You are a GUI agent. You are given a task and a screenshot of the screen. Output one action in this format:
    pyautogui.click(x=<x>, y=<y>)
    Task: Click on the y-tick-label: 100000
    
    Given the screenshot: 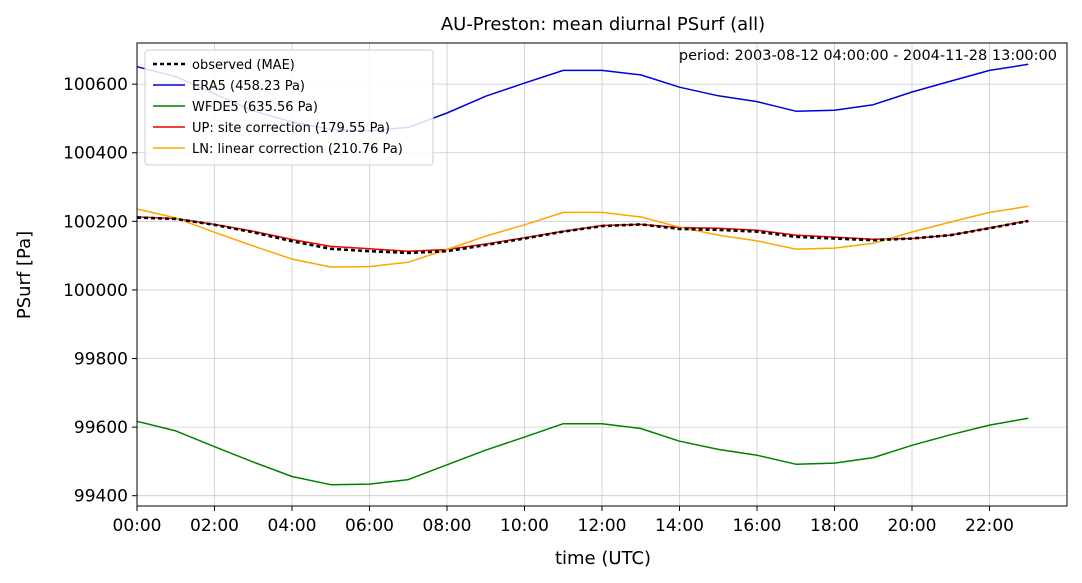 What is the action you would take?
    pyautogui.click(x=95, y=291)
    